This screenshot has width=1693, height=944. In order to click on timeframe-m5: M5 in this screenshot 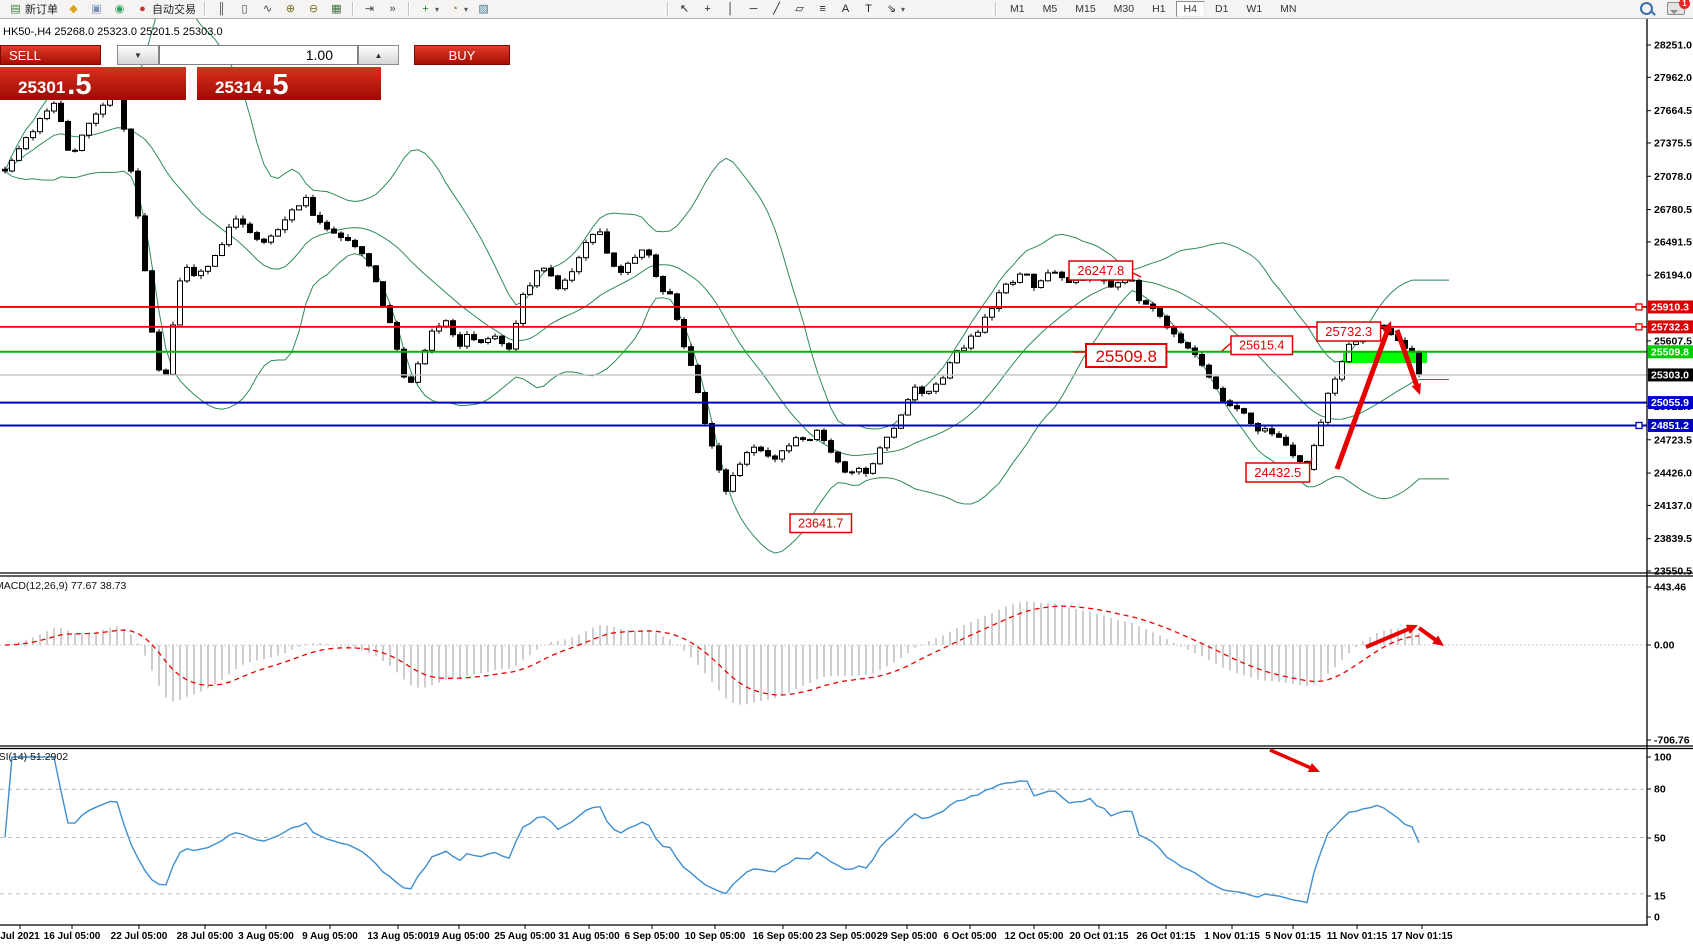, I will do `click(1050, 9)`.